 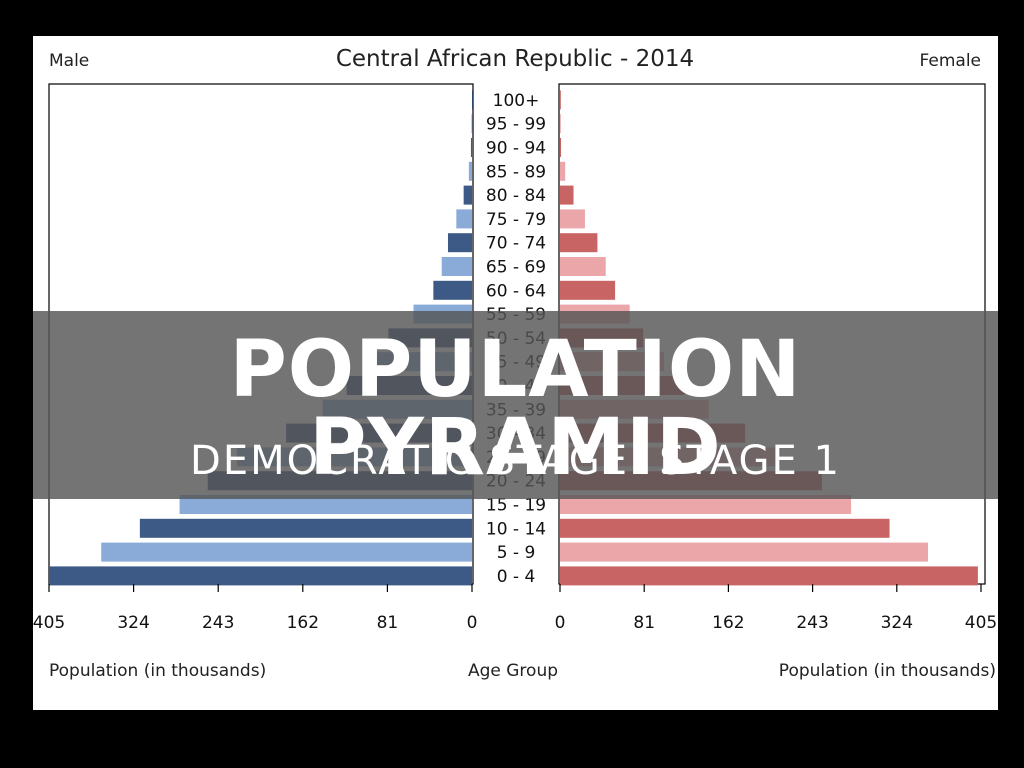 I want to click on age-group-label: 10 - 14, so click(x=516, y=529).